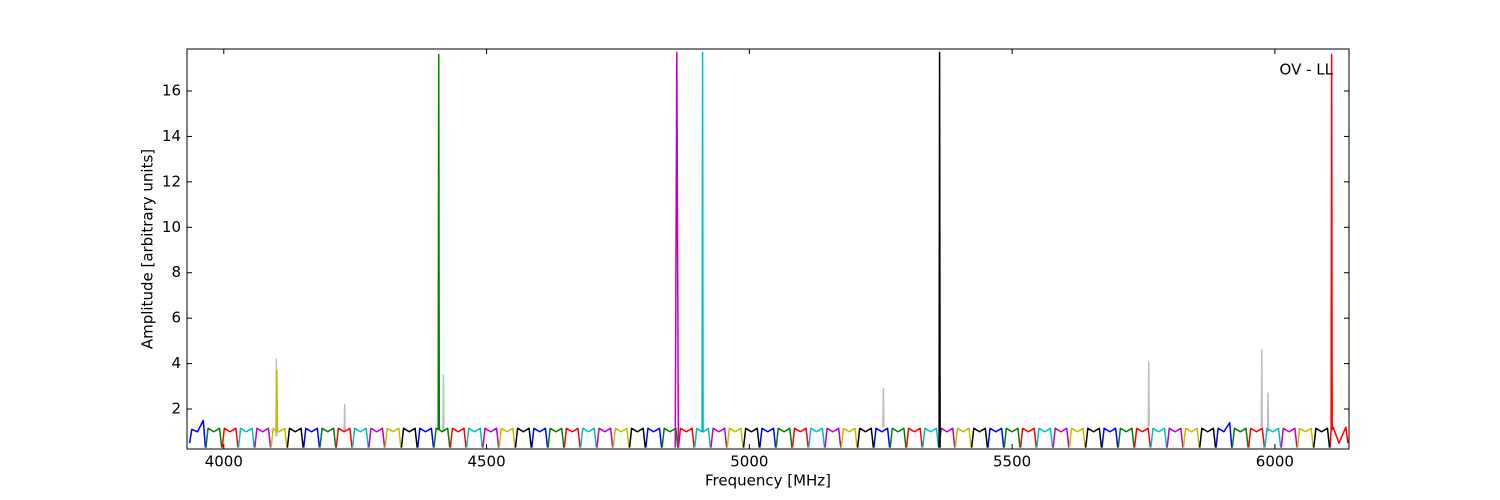 This screenshot has height=500, width=1500. What do you see at coordinates (176, 318) in the screenshot?
I see `y-tick-label: 6` at bounding box center [176, 318].